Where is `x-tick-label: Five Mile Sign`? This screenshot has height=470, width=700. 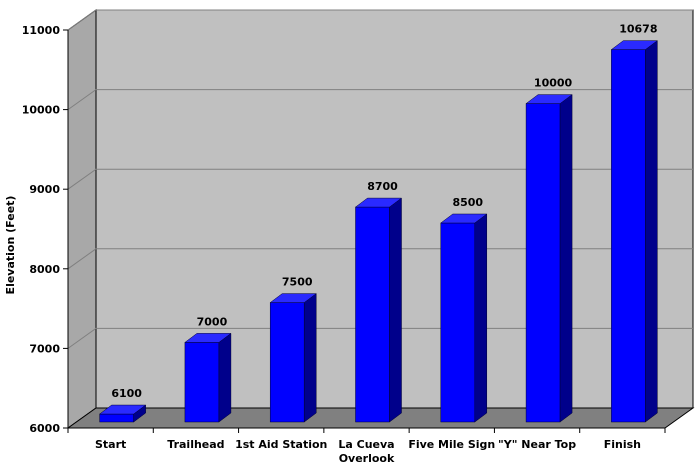
x-tick-label: Five Mile Sign is located at coordinates (451, 444).